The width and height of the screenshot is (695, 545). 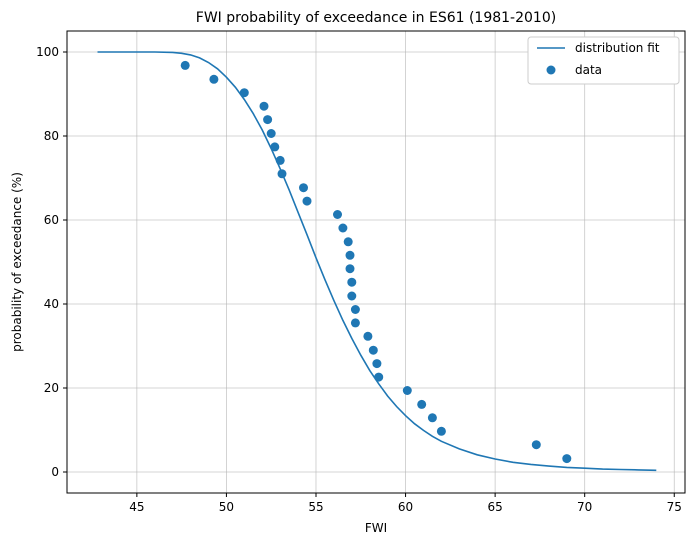 I want to click on x-tick-label: 75, so click(x=674, y=507).